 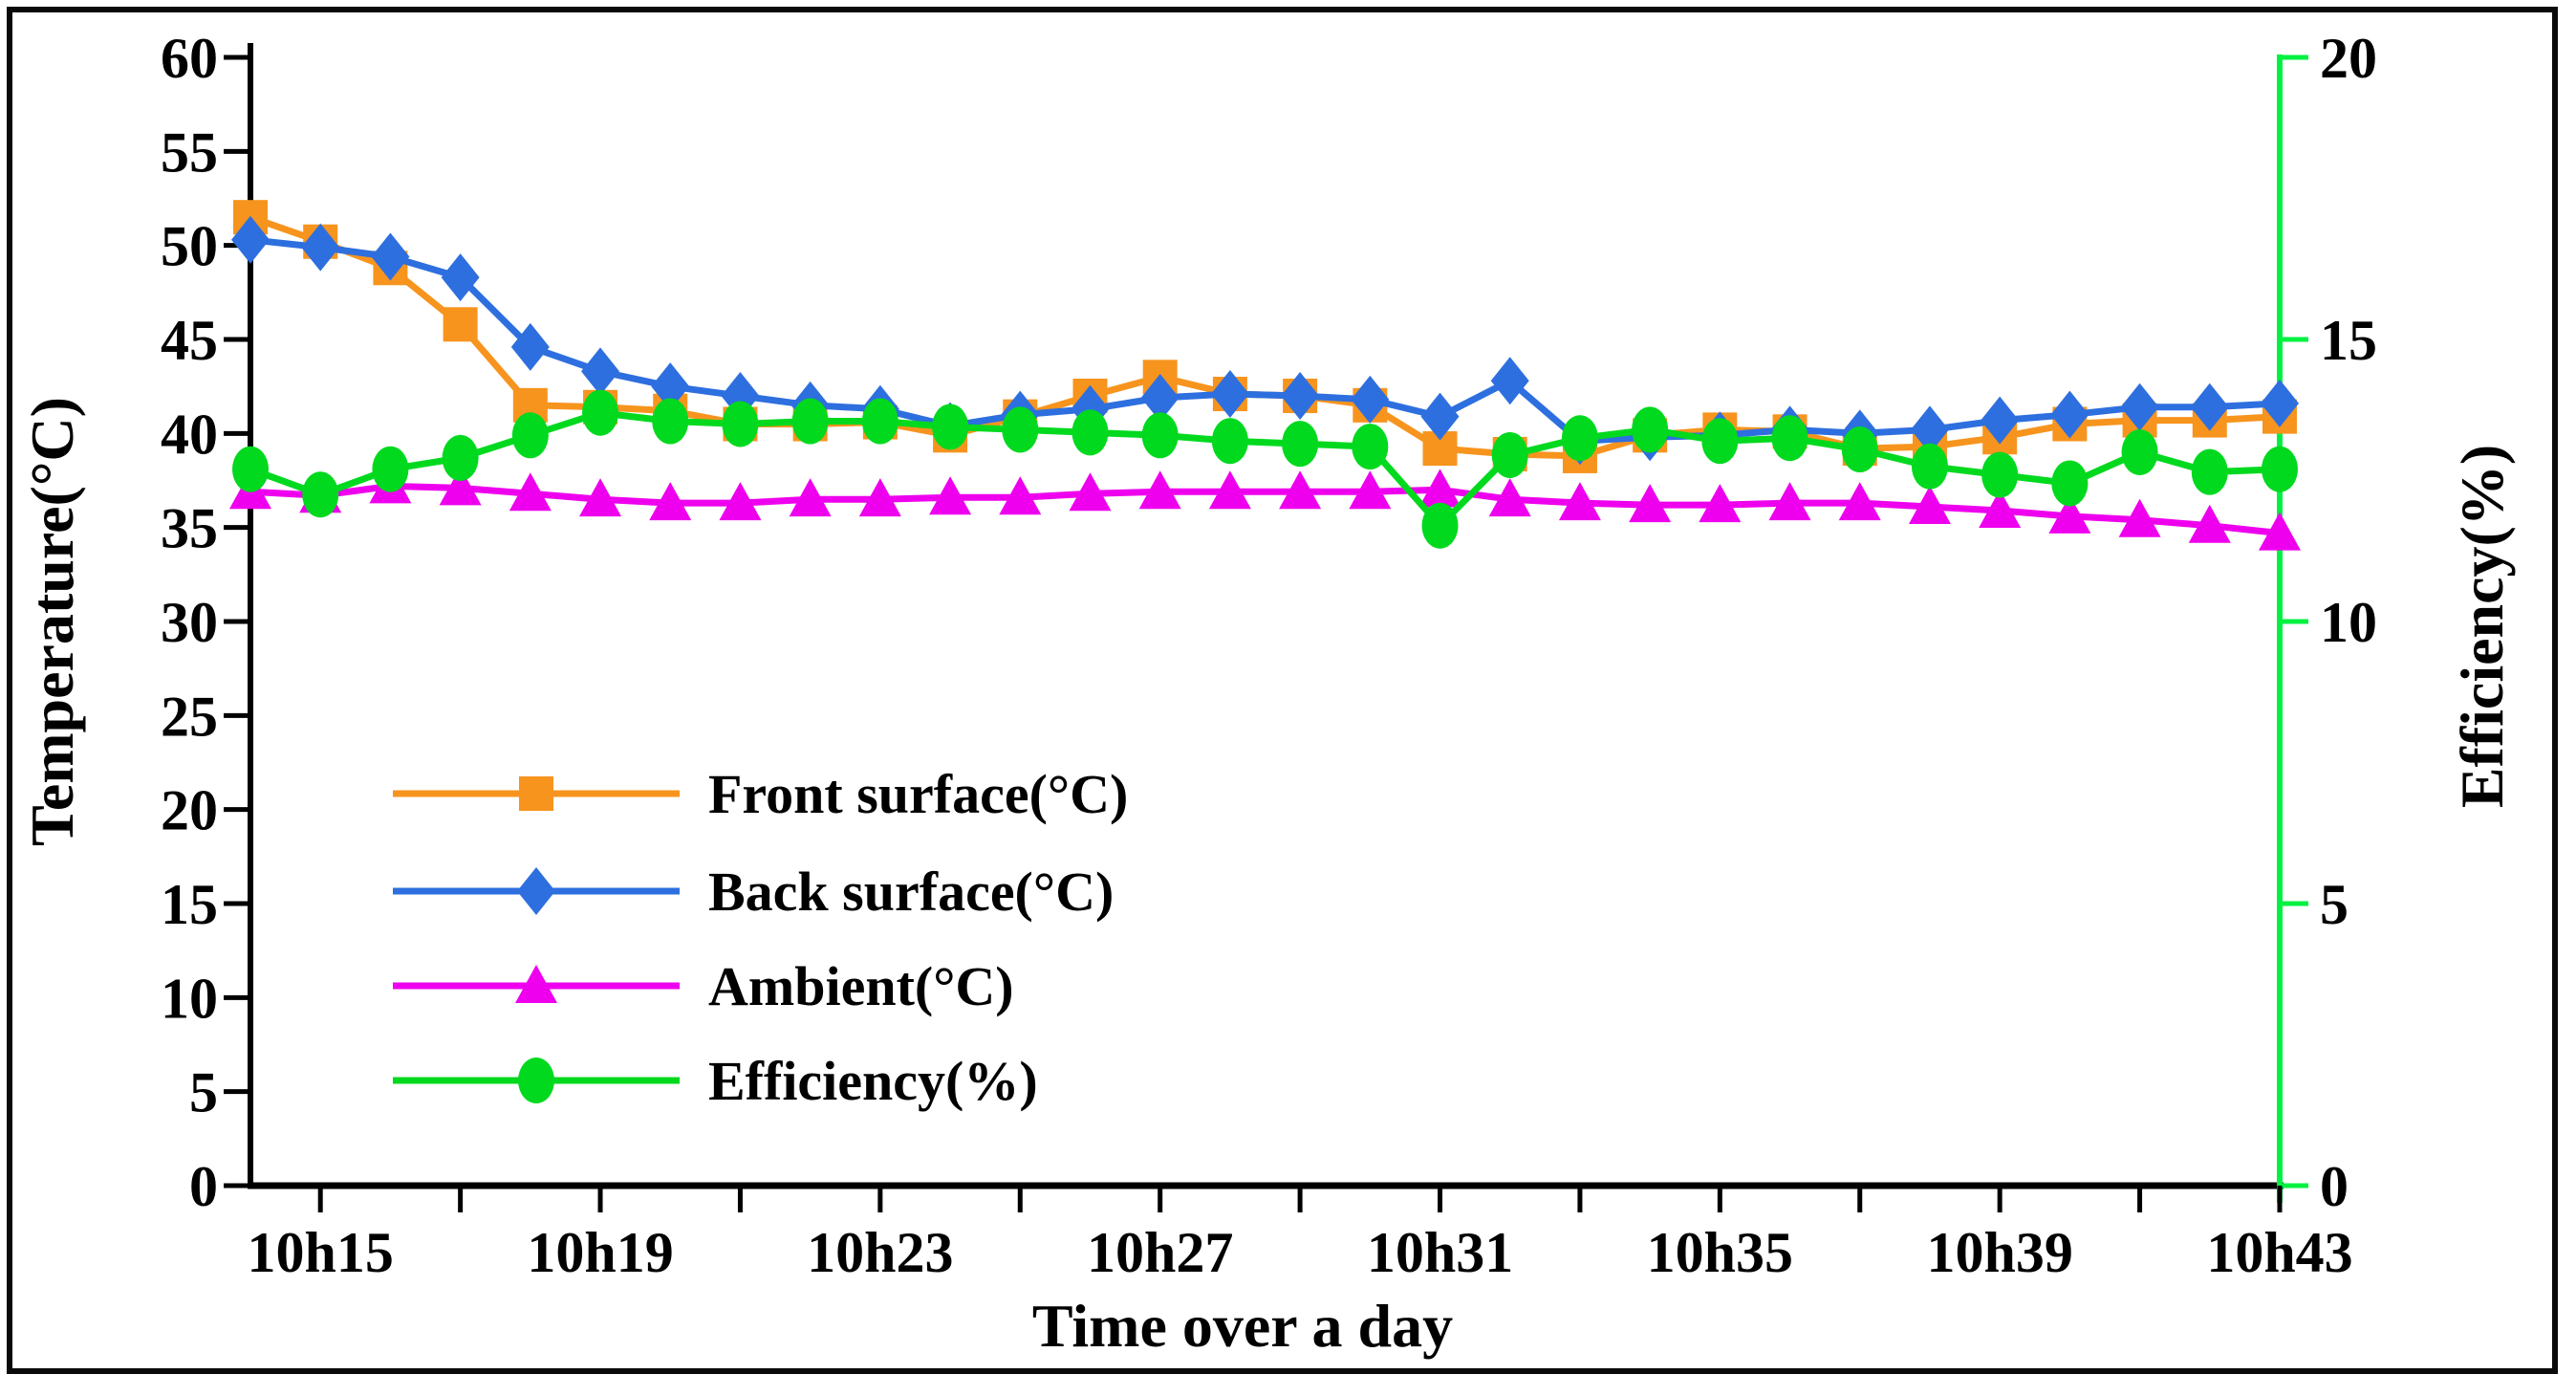 I want to click on x-axis-title: Time over a day, so click(x=1242, y=1326).